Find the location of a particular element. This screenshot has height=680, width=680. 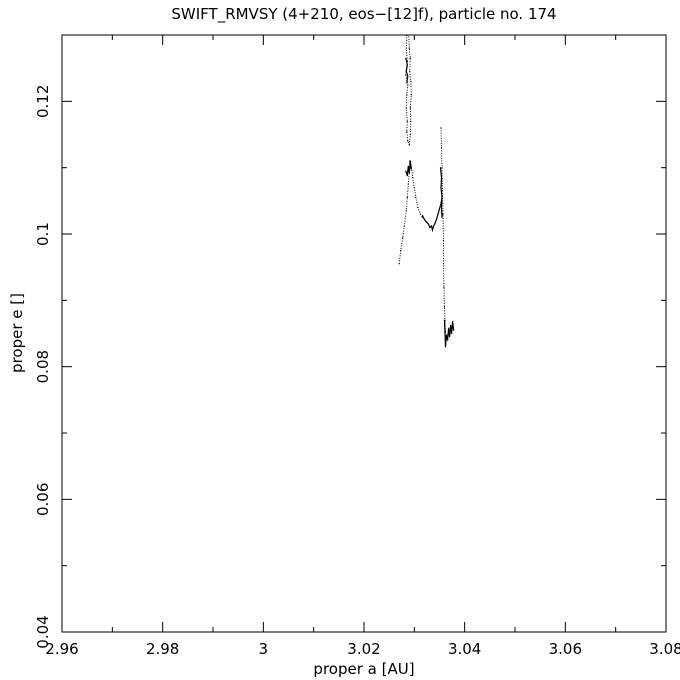

plot-series is located at coordinates (426, 191).